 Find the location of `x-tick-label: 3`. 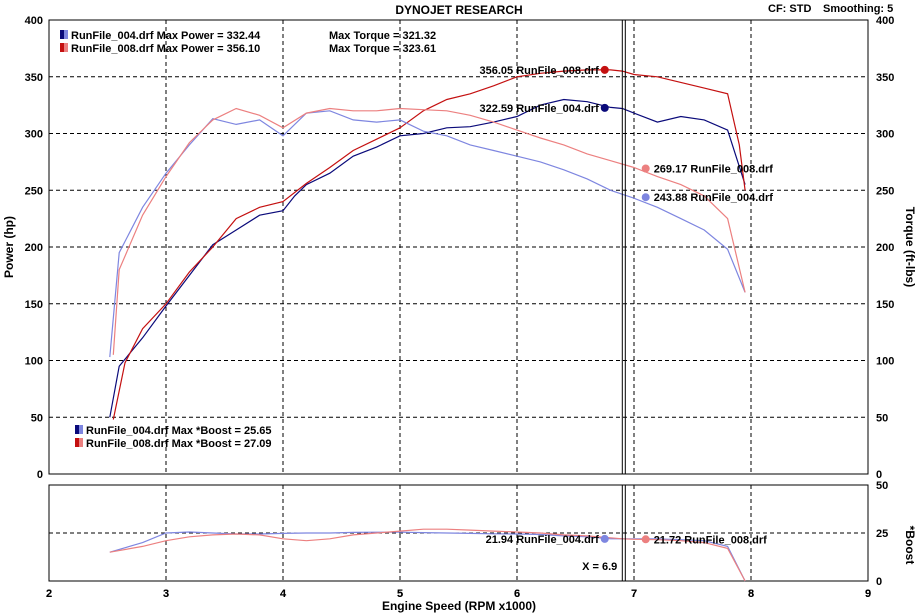

x-tick-label: 3 is located at coordinates (166, 594).